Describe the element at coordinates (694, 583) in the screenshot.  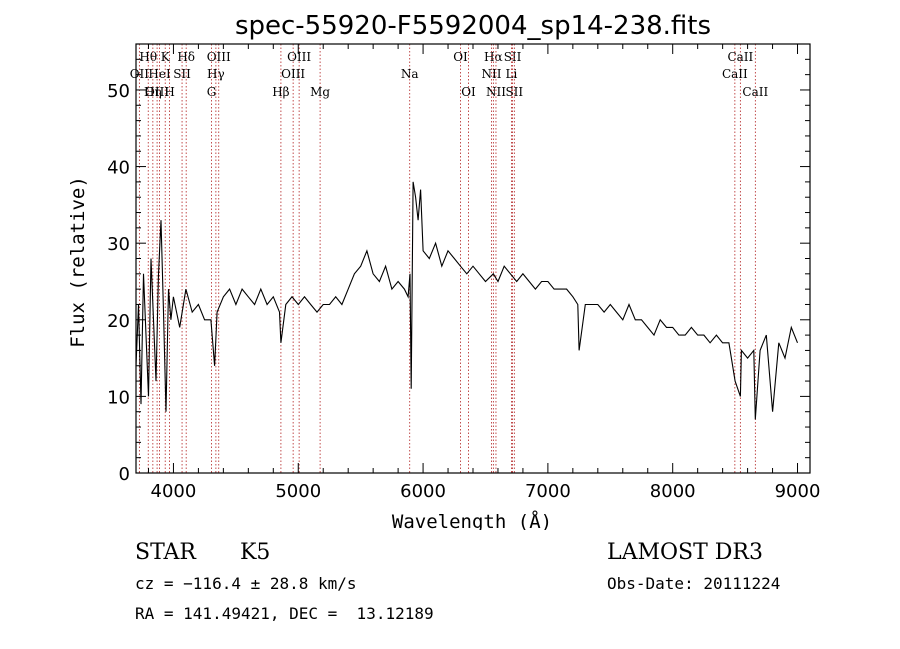
I see `observation-date: Obs-Date: 20111224` at that location.